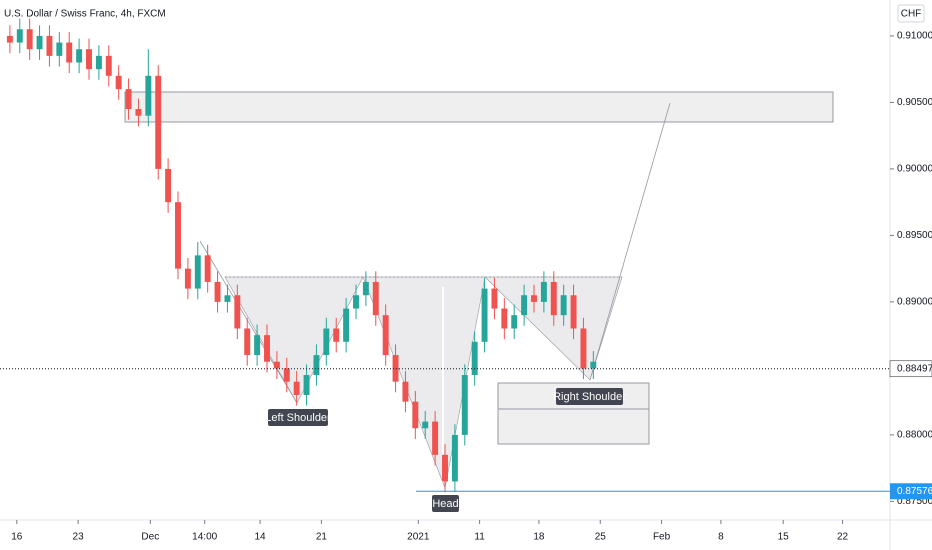  I want to click on annotation: Left Shoulder, so click(298, 418).